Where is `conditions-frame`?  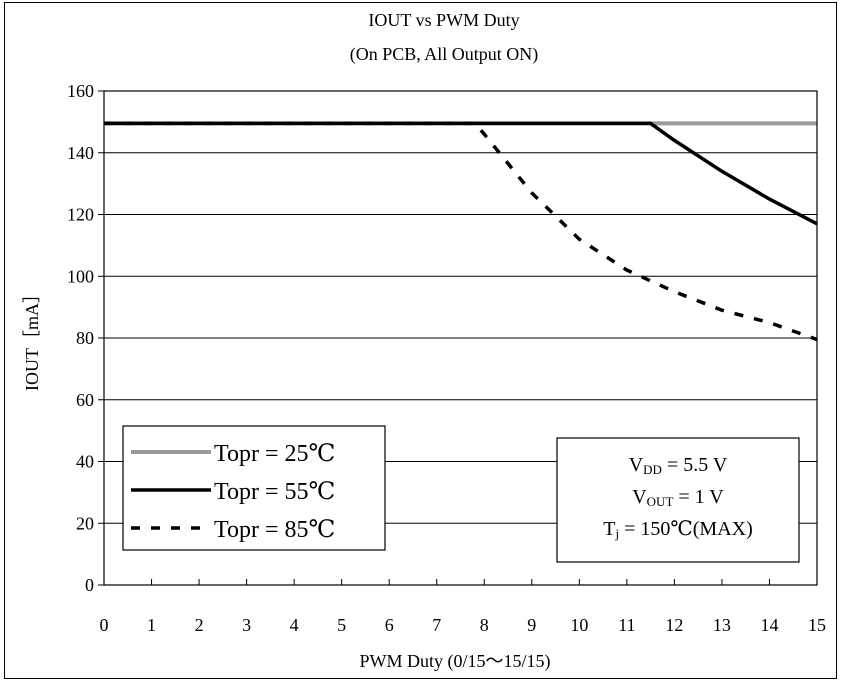 conditions-frame is located at coordinates (678, 500).